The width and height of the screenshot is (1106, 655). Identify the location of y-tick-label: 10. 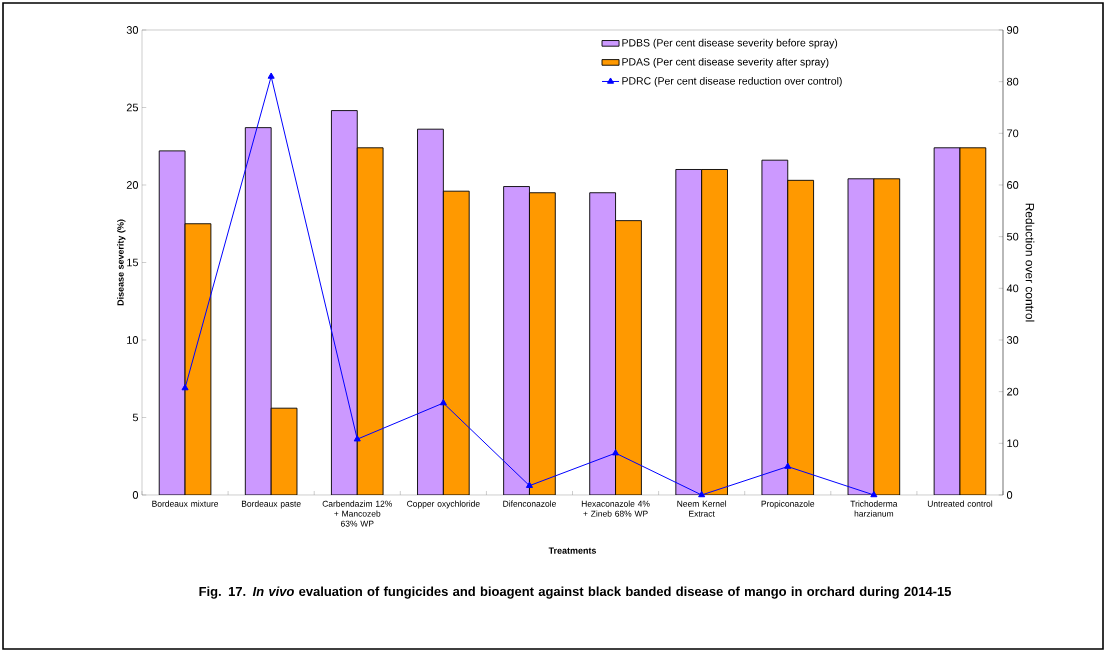
(133, 340).